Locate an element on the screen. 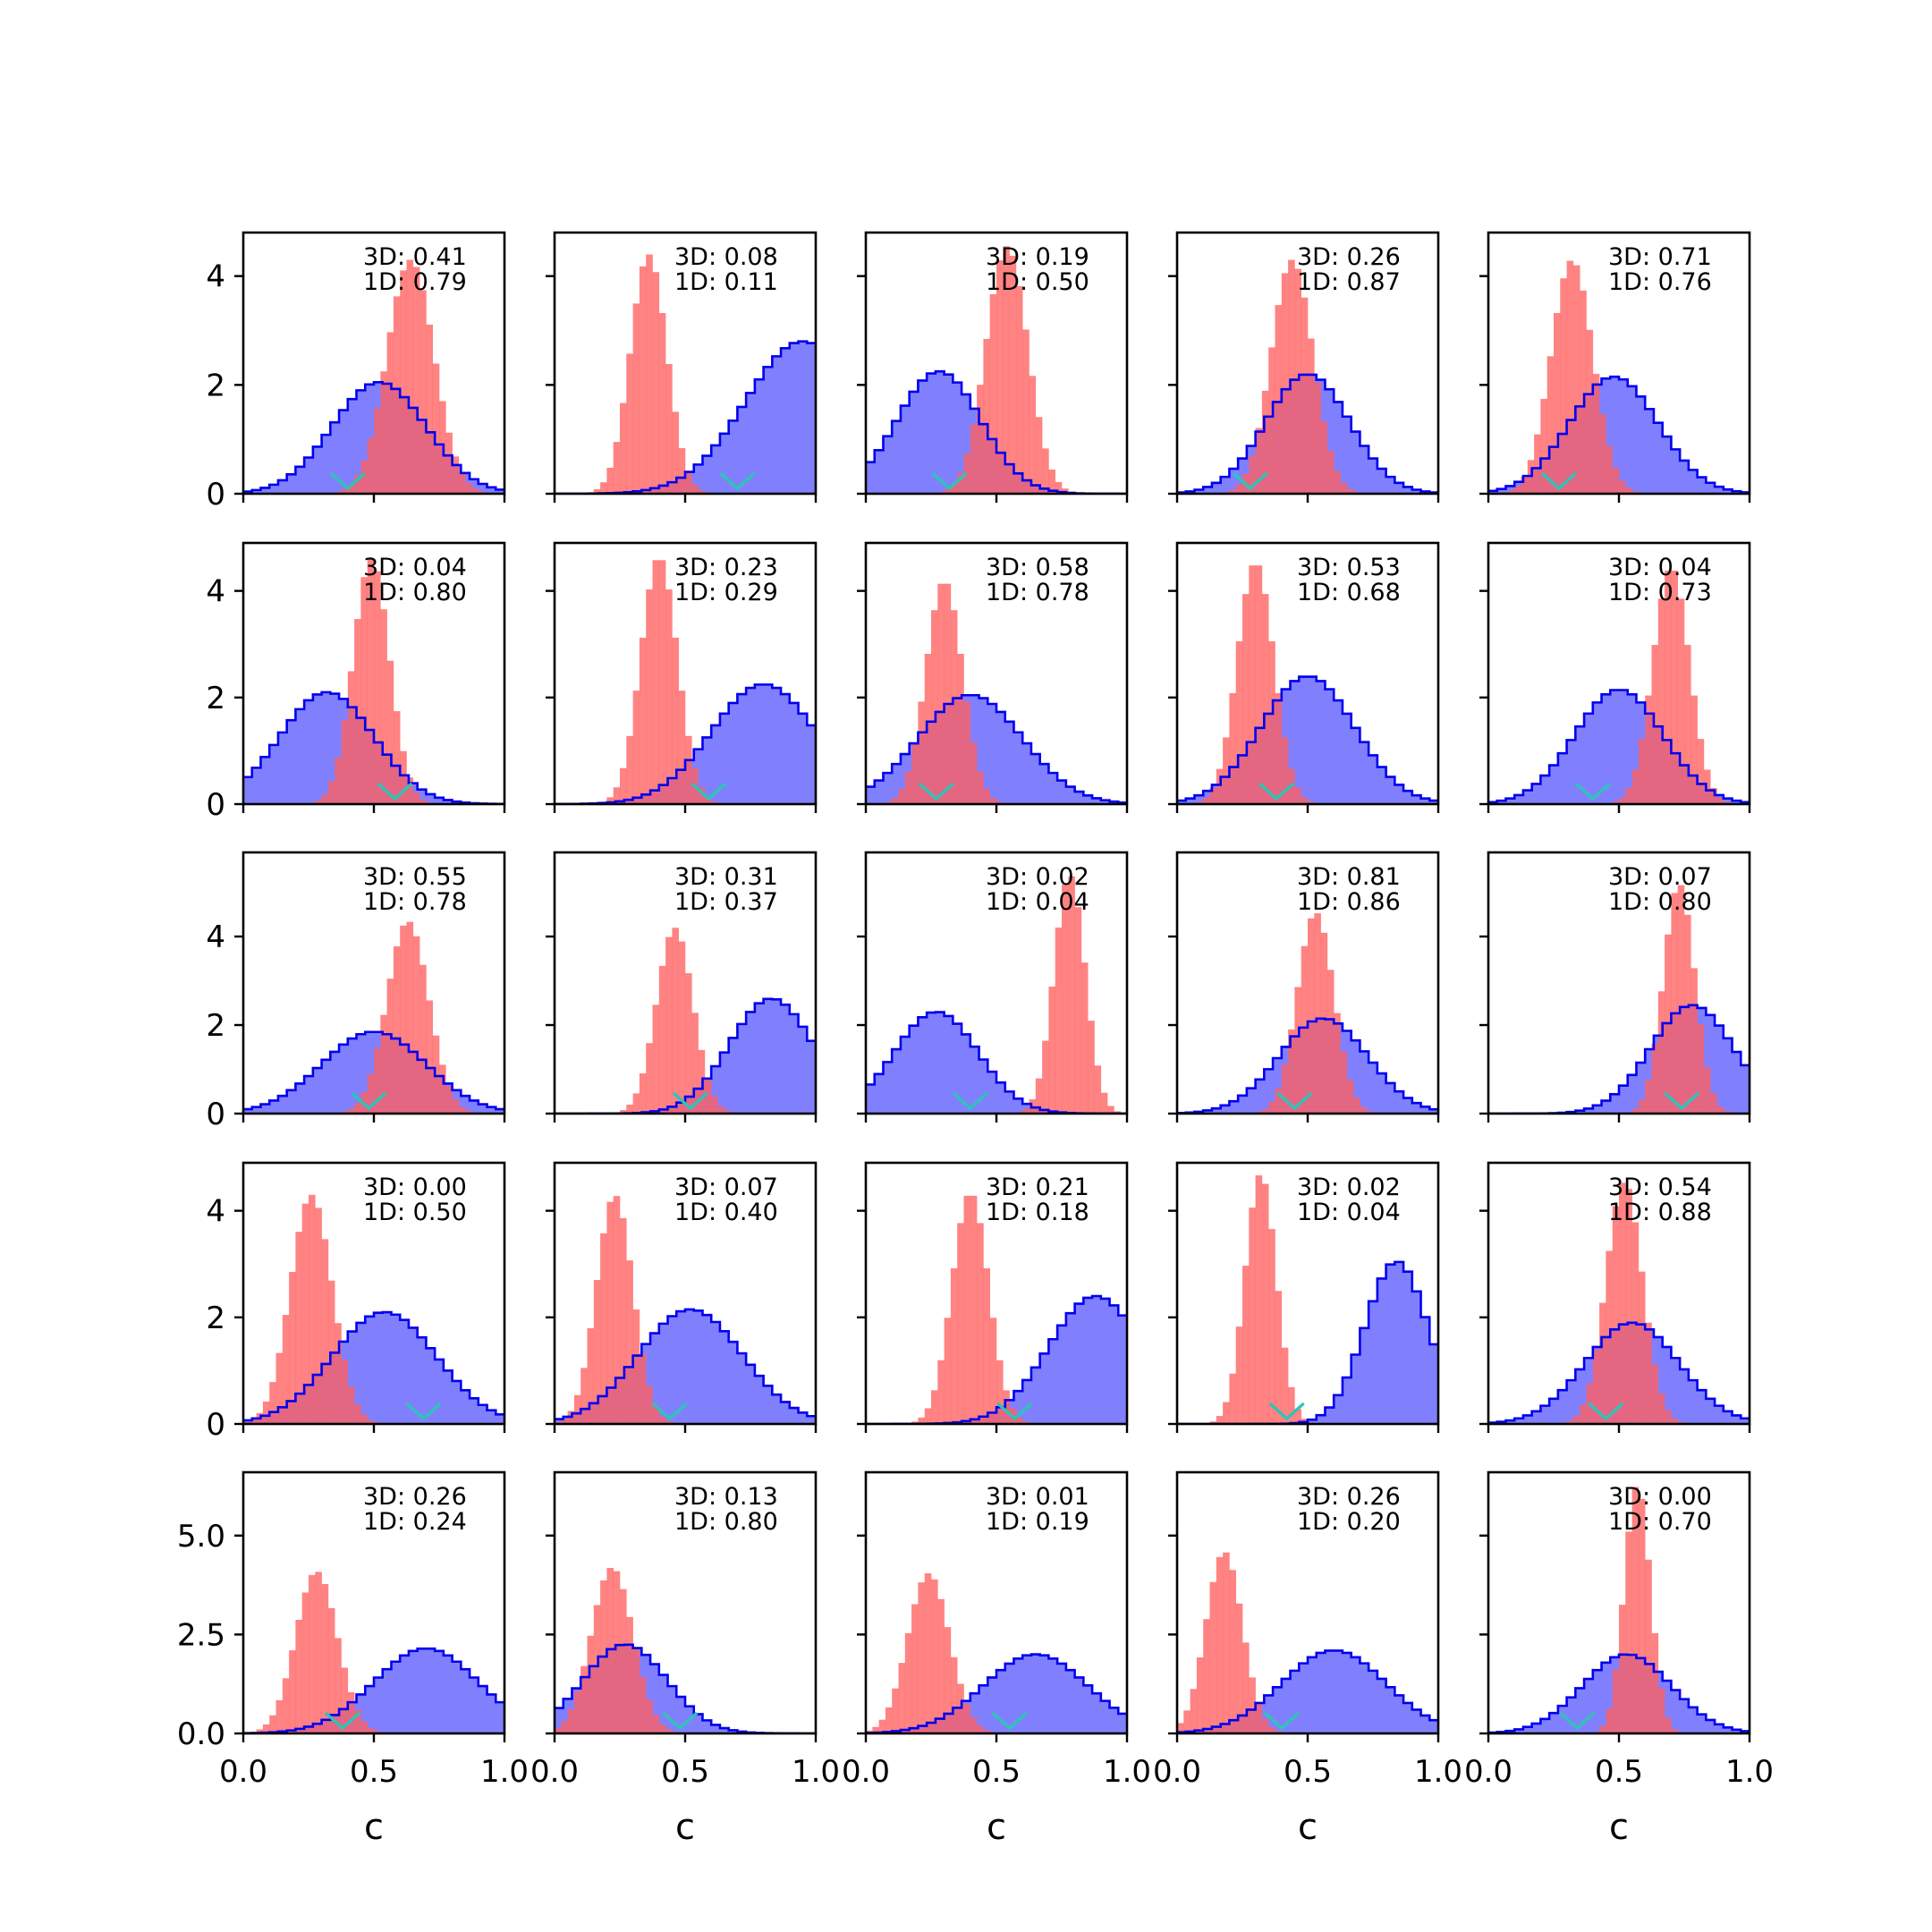 The image size is (1932, 1932). annotation-3d: 3D: 0.58 is located at coordinates (1037, 567).